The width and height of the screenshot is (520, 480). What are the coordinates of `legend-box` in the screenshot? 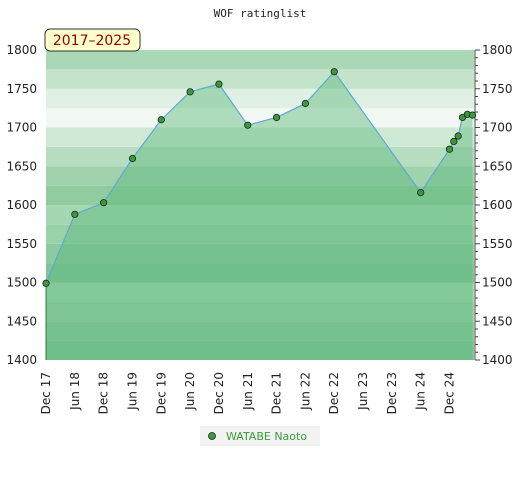 It's located at (260, 436).